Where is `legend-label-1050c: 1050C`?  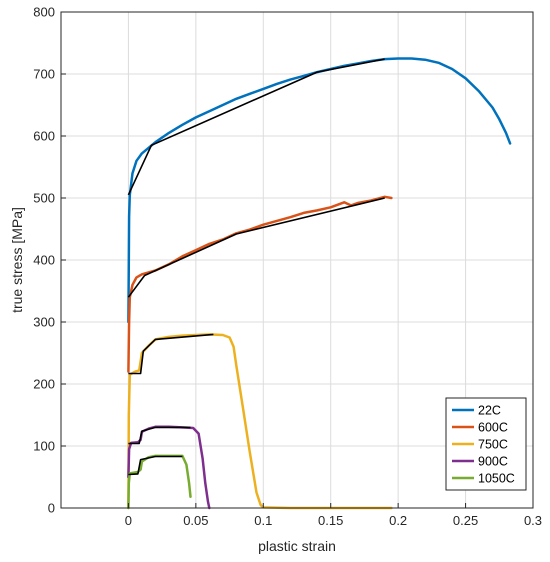
legend-label-1050c: 1050C is located at coordinates (496, 479).